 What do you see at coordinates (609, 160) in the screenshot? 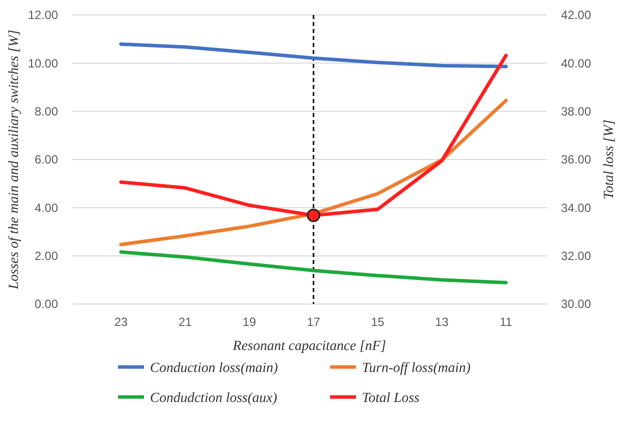
I see `y2-axis-title: Total loss [W]` at bounding box center [609, 160].